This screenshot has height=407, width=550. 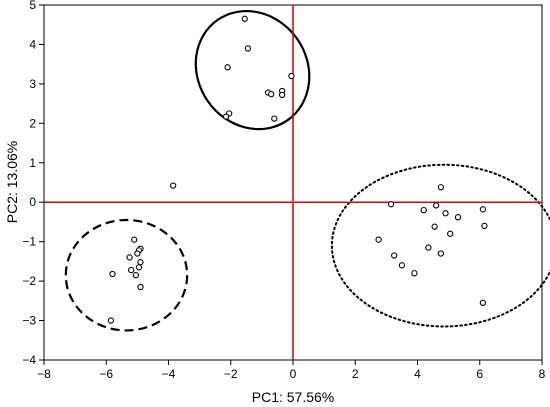 What do you see at coordinates (32, 84) in the screenshot?
I see `y-tick-label: 3` at bounding box center [32, 84].